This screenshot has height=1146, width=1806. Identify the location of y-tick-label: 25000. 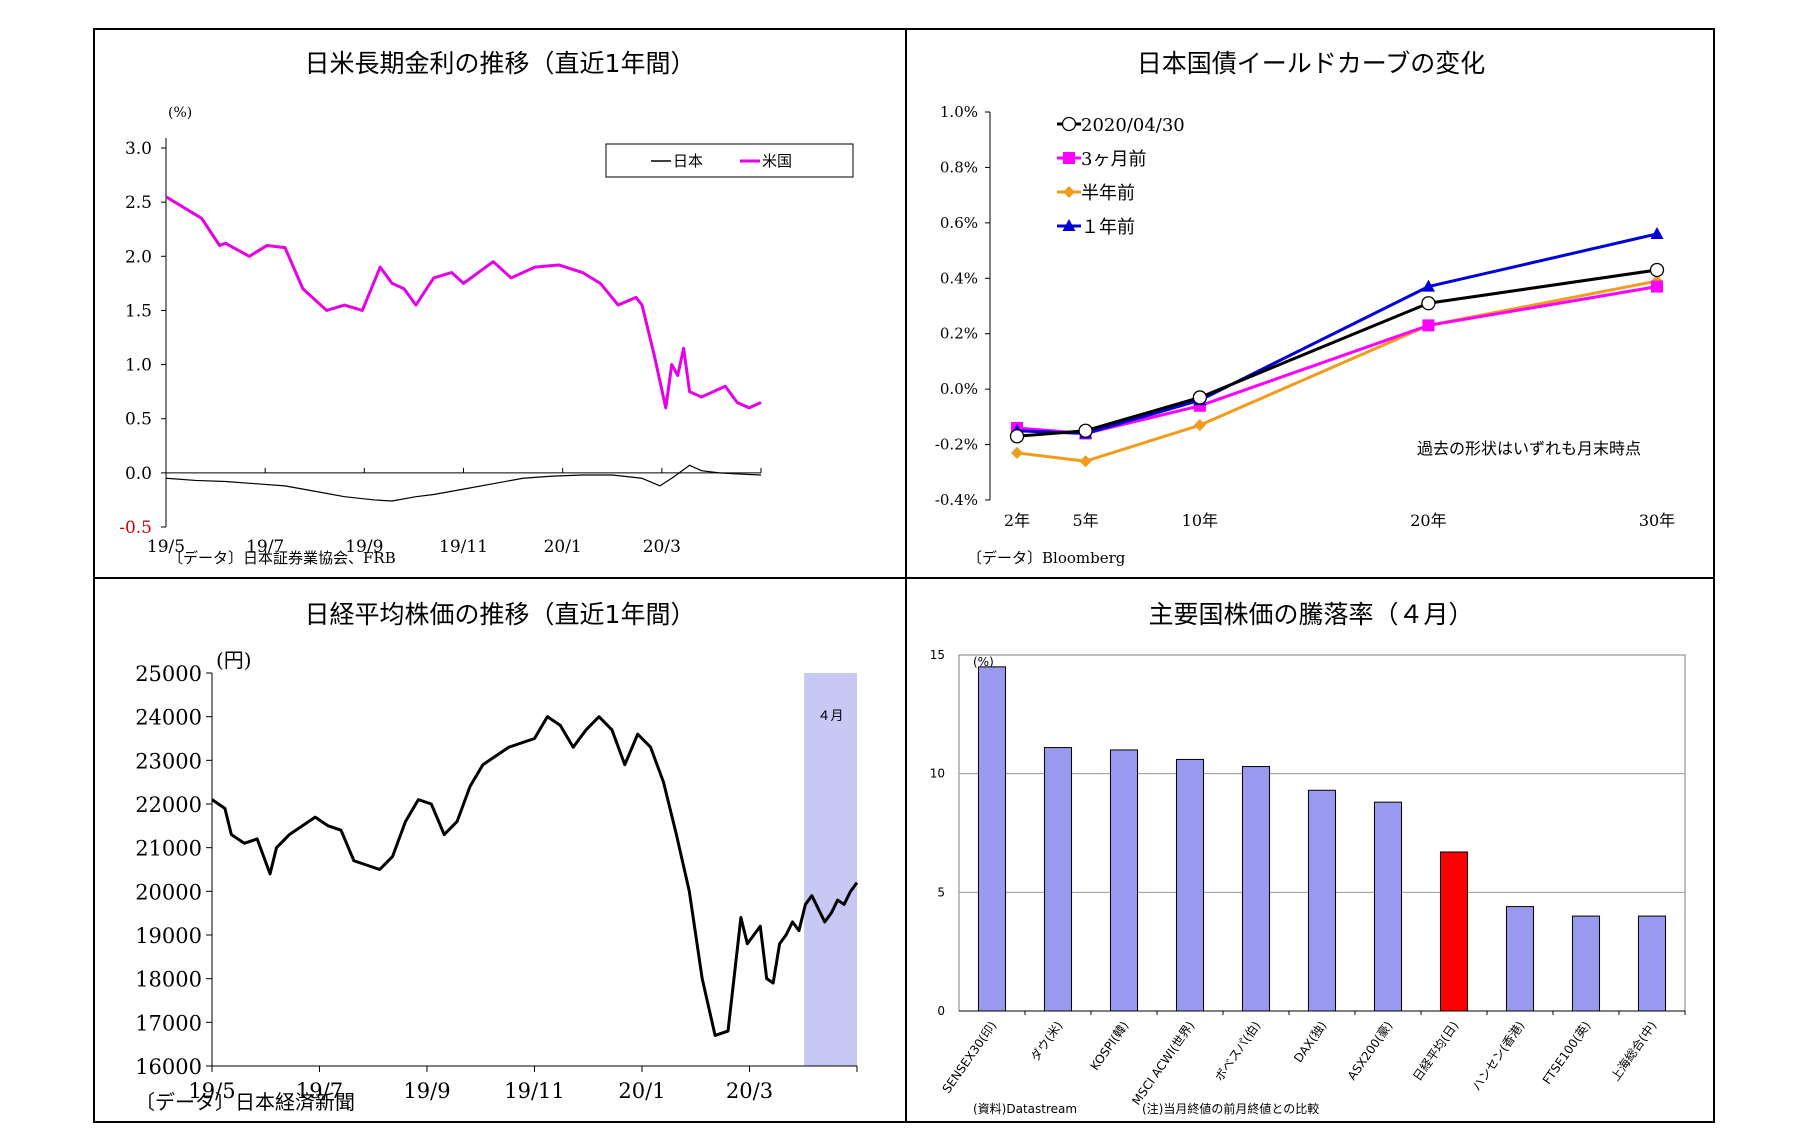
(168, 674).